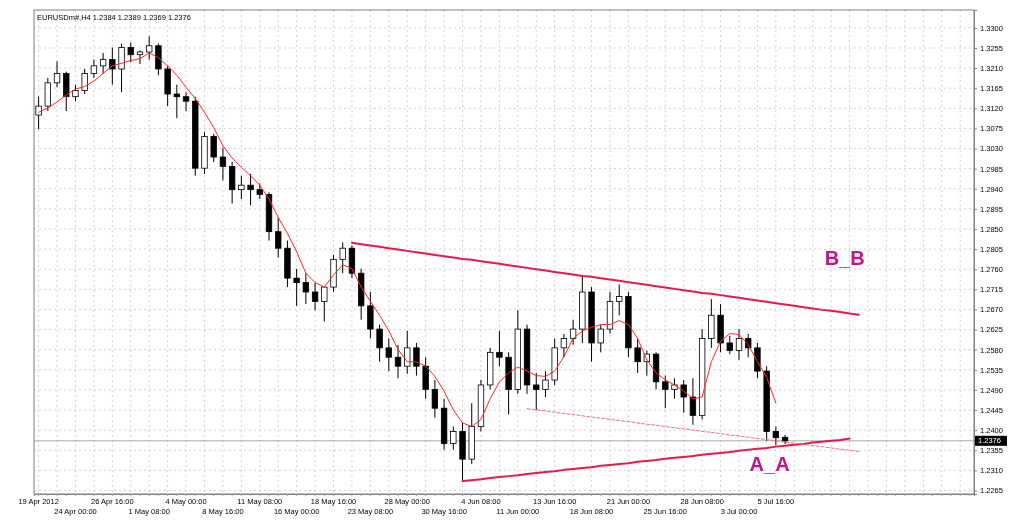 Image resolution: width=1024 pixels, height=532 pixels. I want to click on annotation: B_B, so click(844, 258).